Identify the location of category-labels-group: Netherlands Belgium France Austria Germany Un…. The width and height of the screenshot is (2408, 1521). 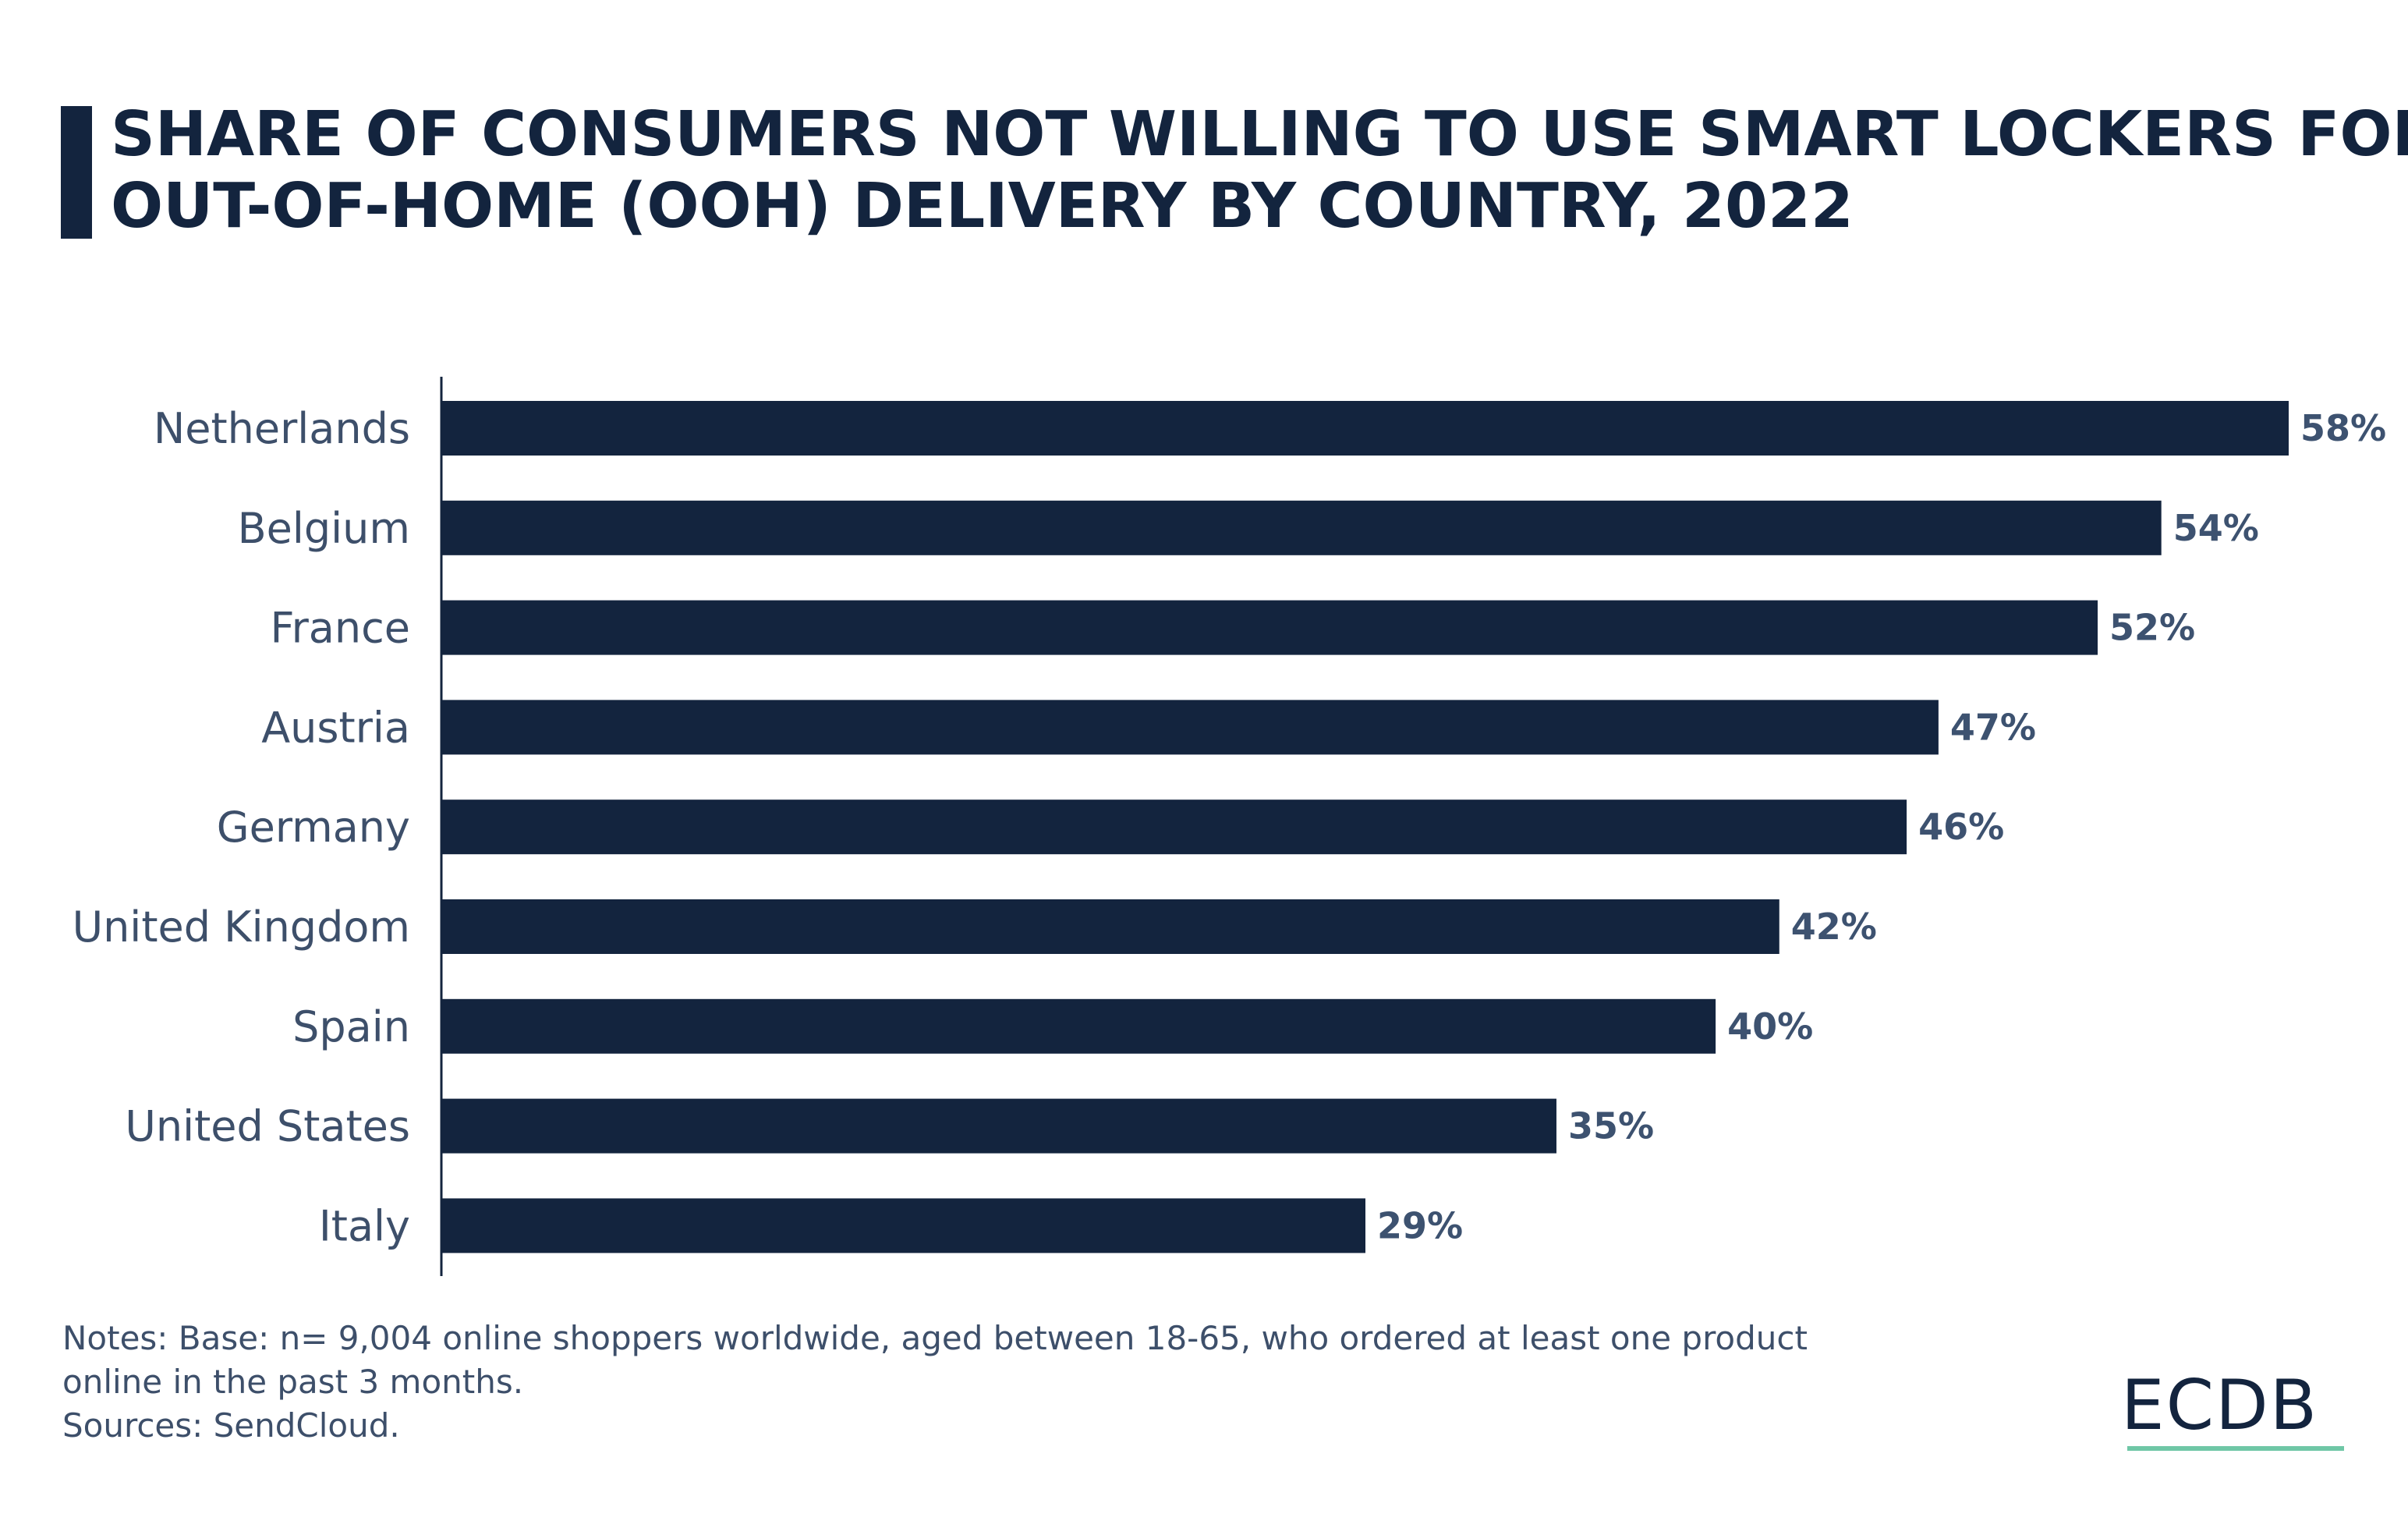
(241, 827).